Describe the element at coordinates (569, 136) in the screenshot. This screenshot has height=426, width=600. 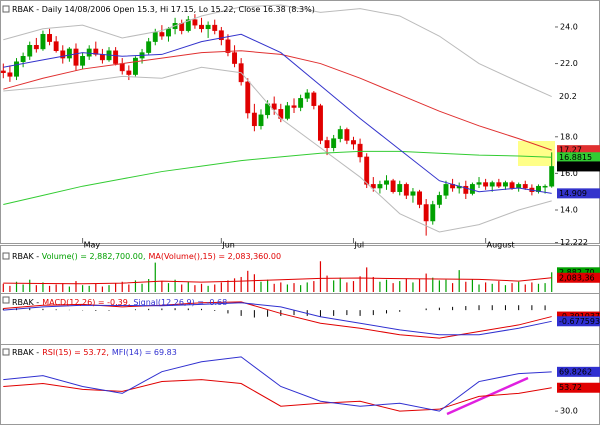
I see `y-tick-label: 18.0` at that location.